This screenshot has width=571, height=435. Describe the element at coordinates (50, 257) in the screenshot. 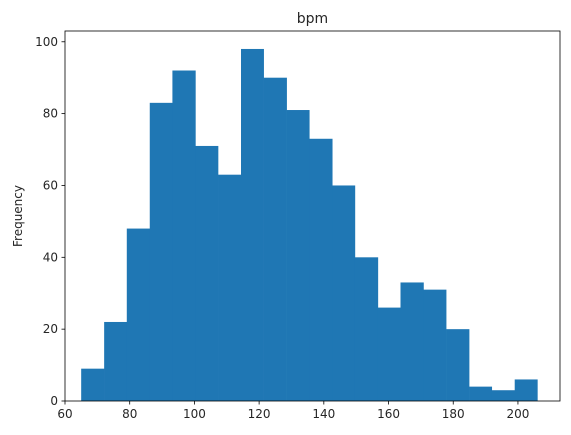

I see `y-tick-label-2: 40` at that location.